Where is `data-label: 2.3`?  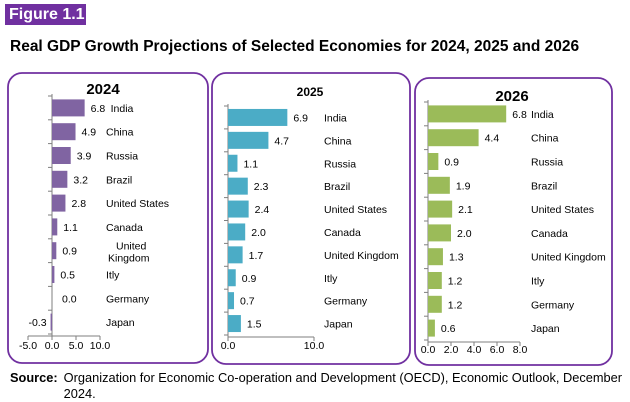 data-label: 2.3 is located at coordinates (261, 187).